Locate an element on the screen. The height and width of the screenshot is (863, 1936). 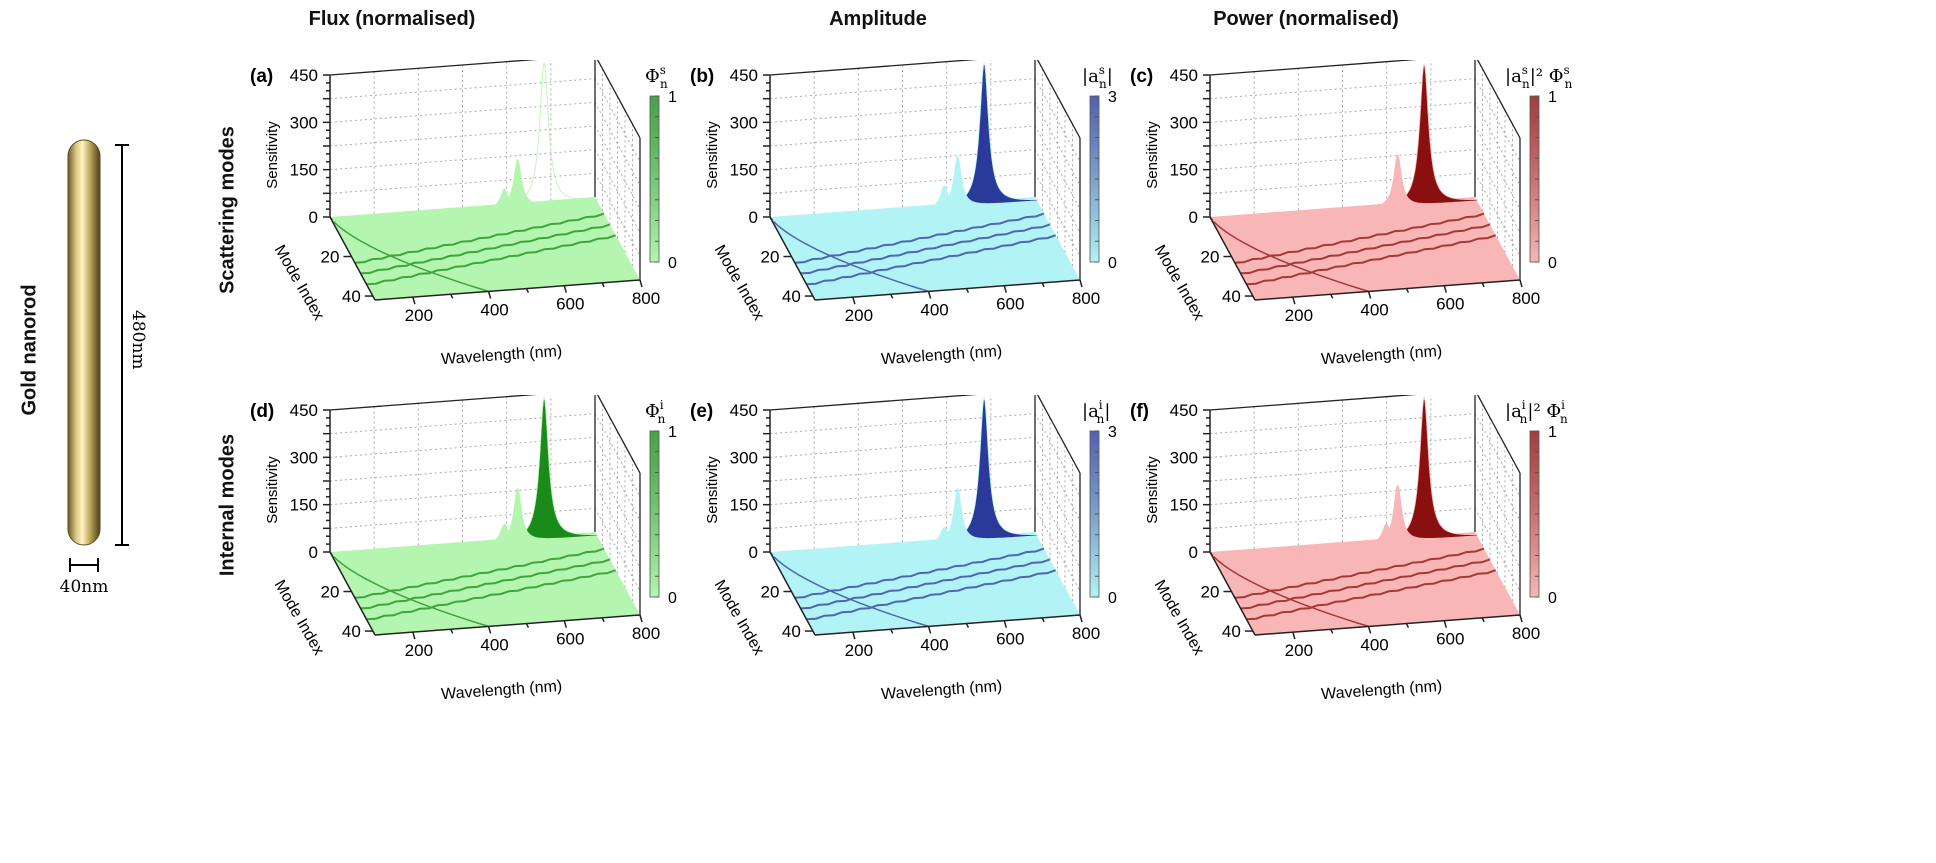
panel-label: (d) is located at coordinates (262, 411).